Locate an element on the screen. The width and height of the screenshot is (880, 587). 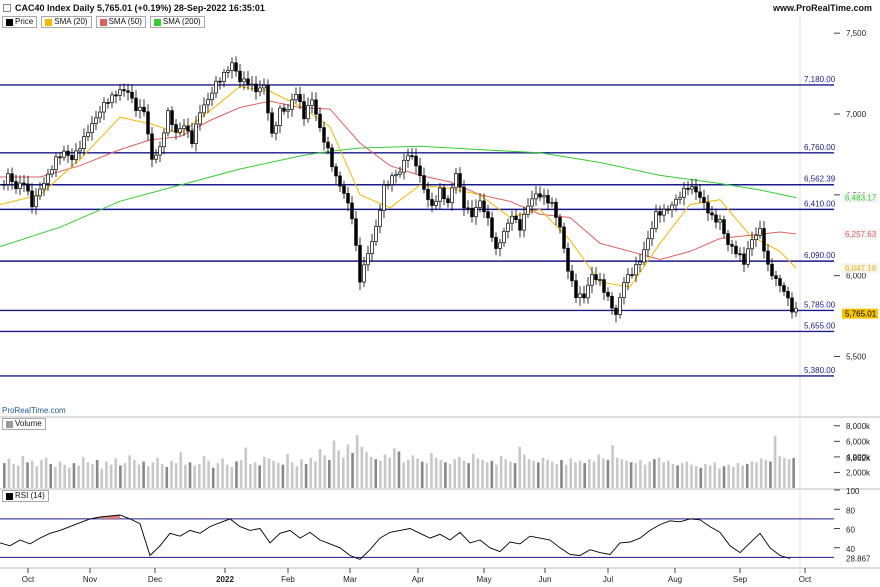
legend-entry-3: SMA (200) is located at coordinates (177, 22).